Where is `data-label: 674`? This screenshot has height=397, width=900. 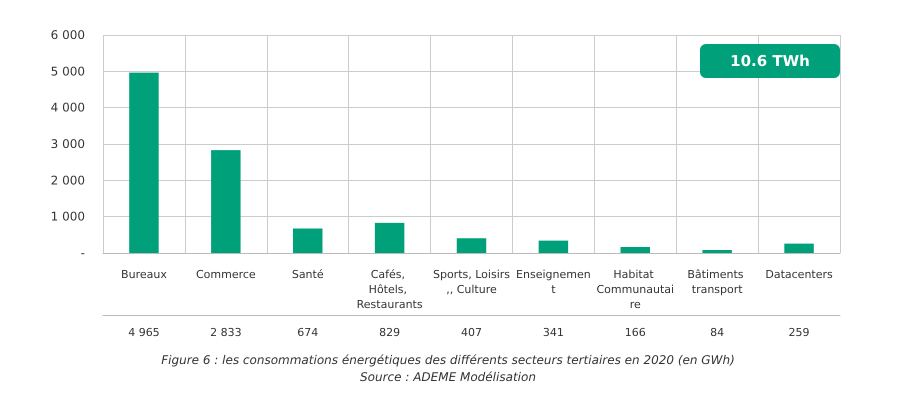
data-label: 674 is located at coordinates (307, 332).